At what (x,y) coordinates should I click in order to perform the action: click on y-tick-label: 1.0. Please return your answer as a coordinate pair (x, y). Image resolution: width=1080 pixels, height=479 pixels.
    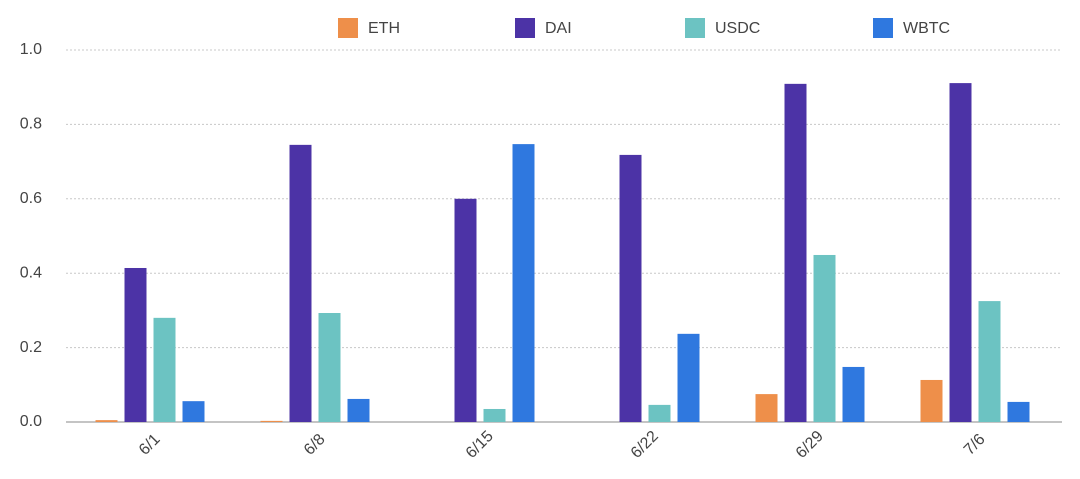
    Looking at the image, I should click on (31, 49).